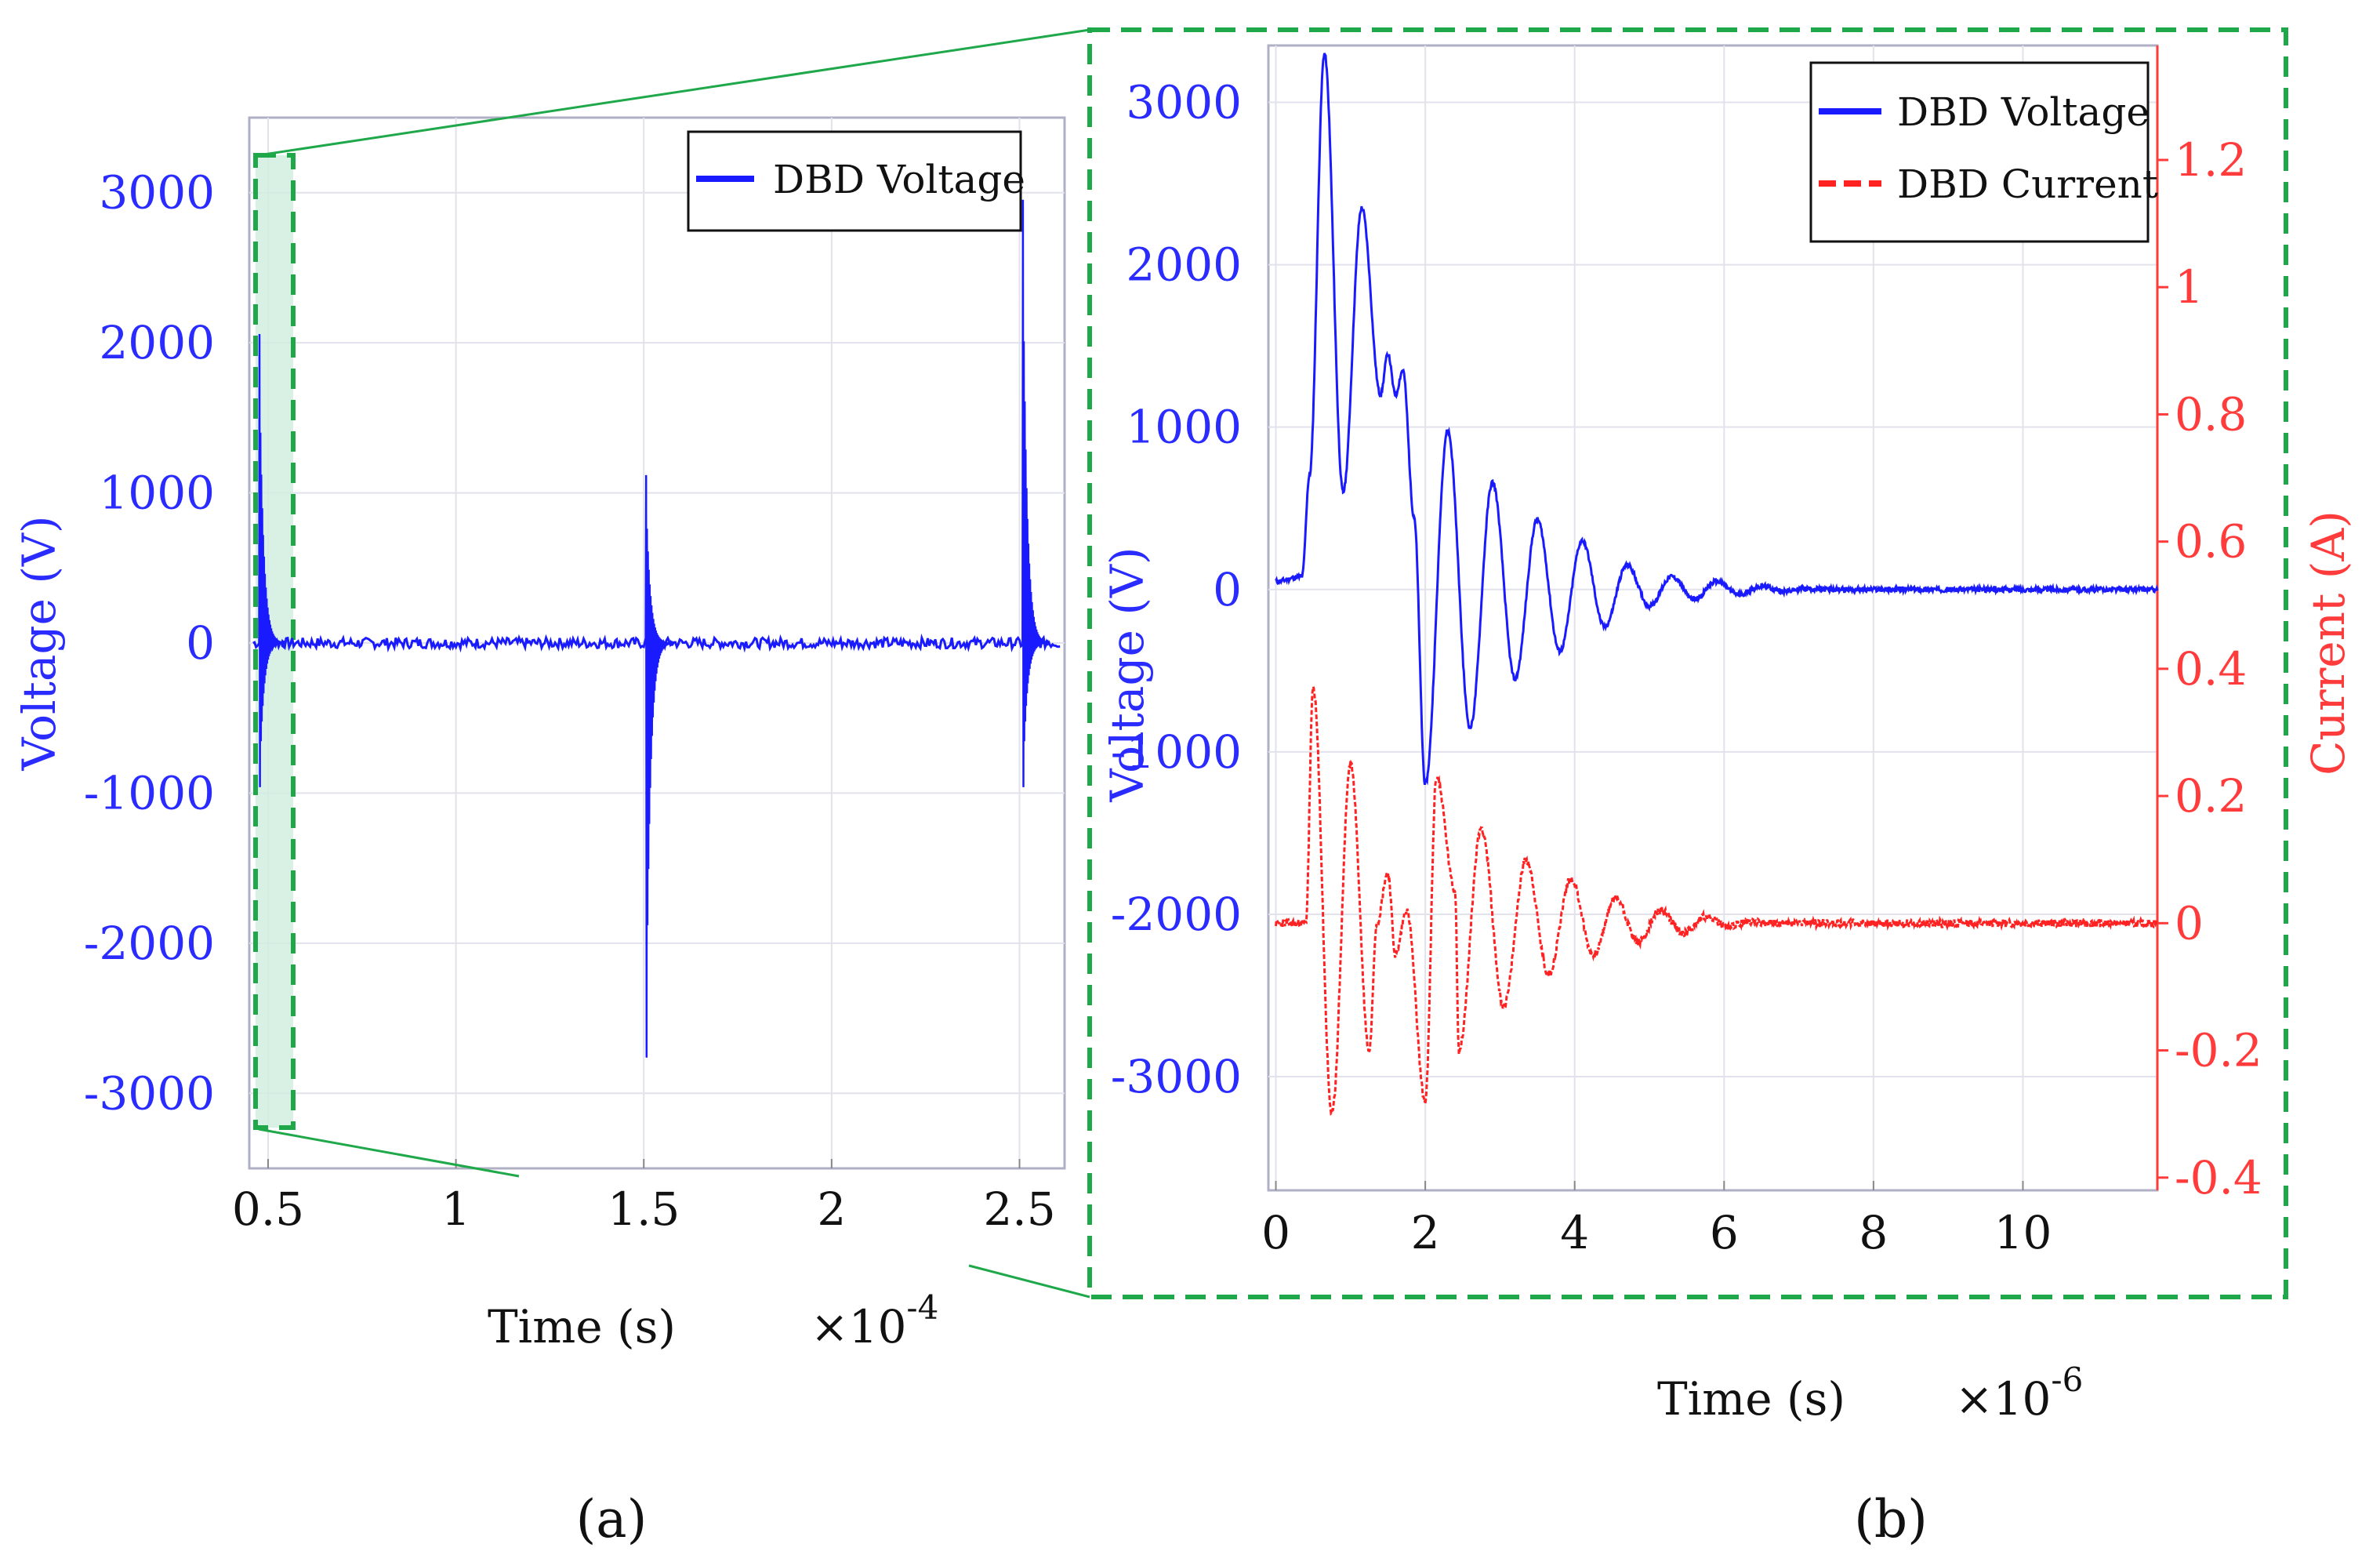 This screenshot has width=2380, height=1562. What do you see at coordinates (674, 92) in the screenshot?
I see `zoom-connector-top` at bounding box center [674, 92].